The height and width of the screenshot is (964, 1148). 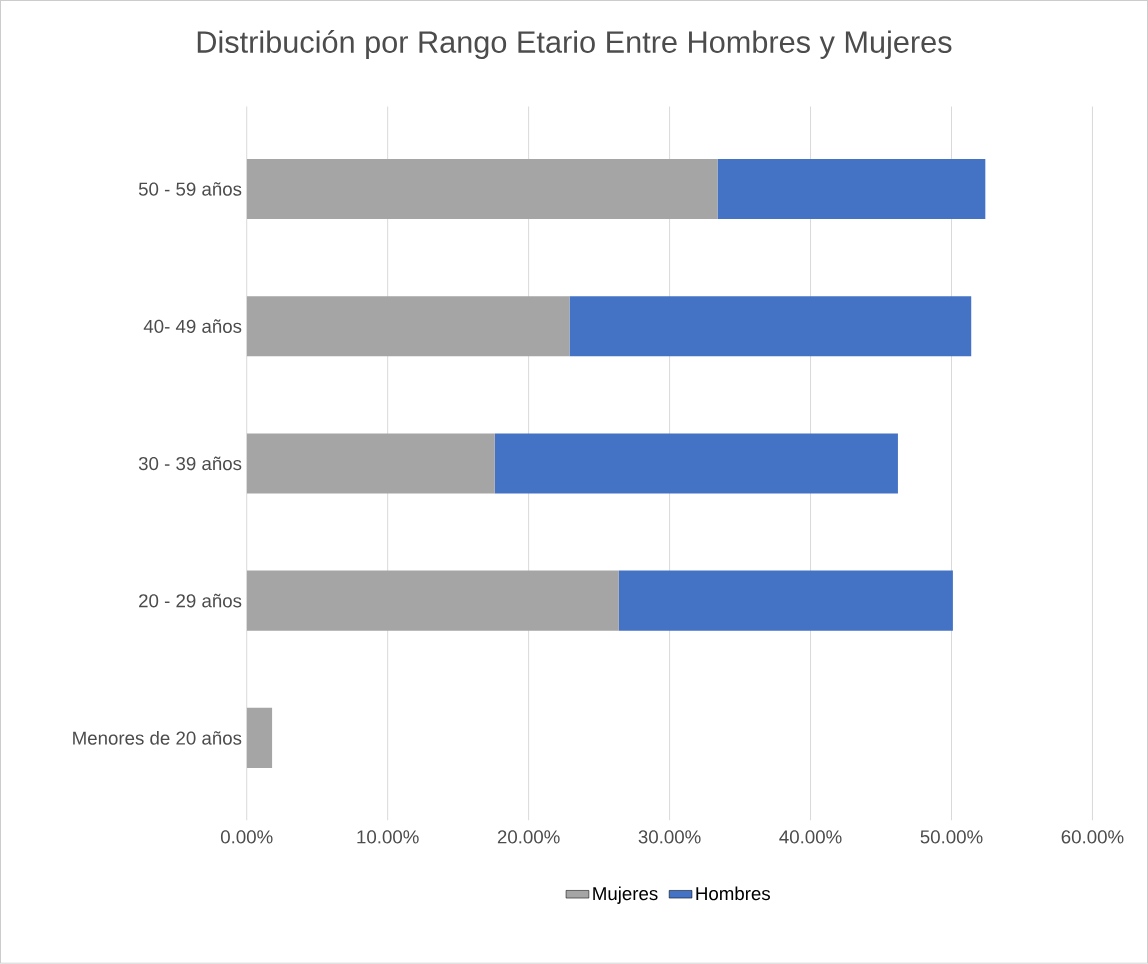 What do you see at coordinates (733, 893) in the screenshot?
I see `legend-label: Hombres` at bounding box center [733, 893].